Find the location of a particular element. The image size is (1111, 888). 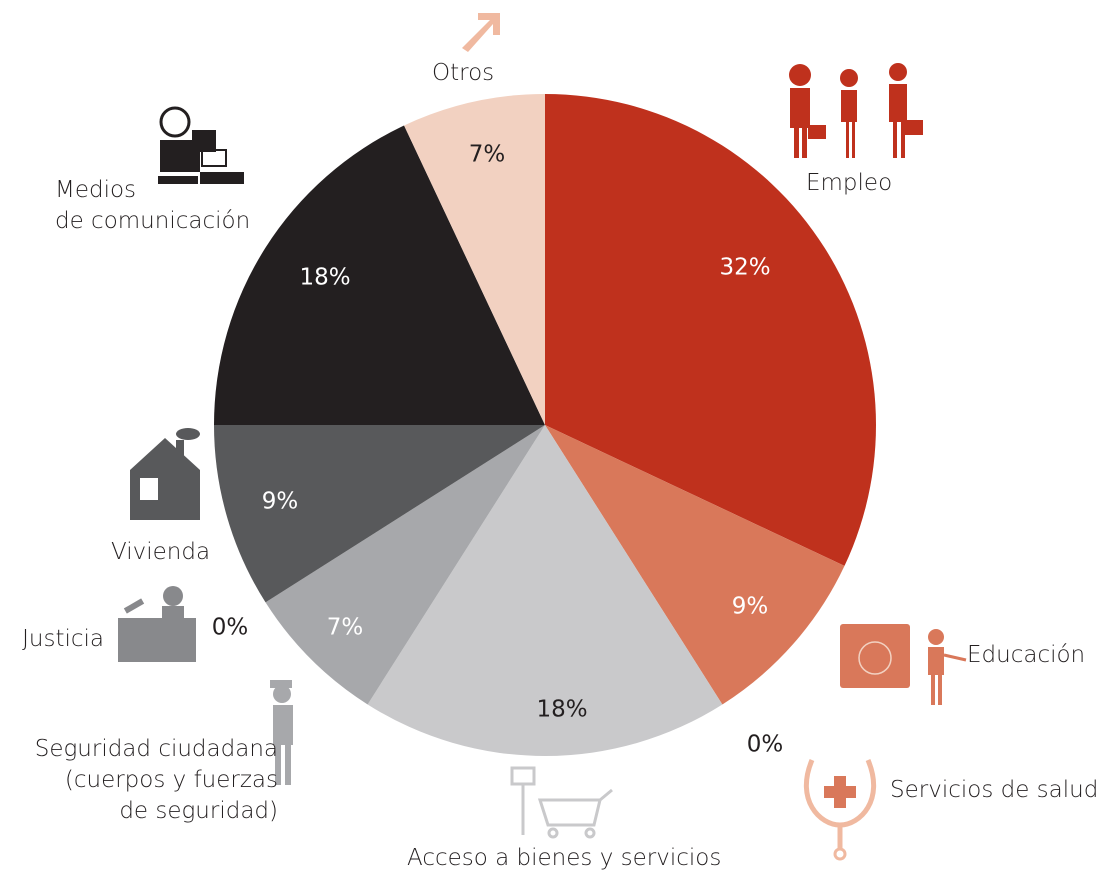

category-label: Medios de comunicación is located at coordinates (153, 205).